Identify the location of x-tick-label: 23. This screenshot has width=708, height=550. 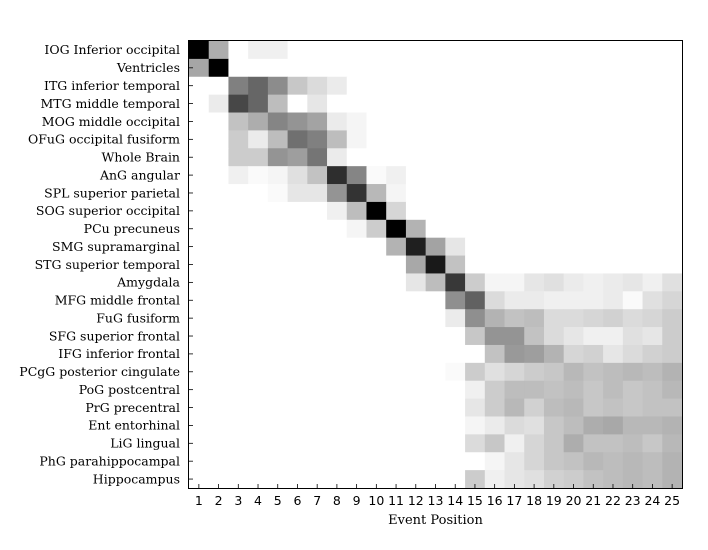
(633, 500).